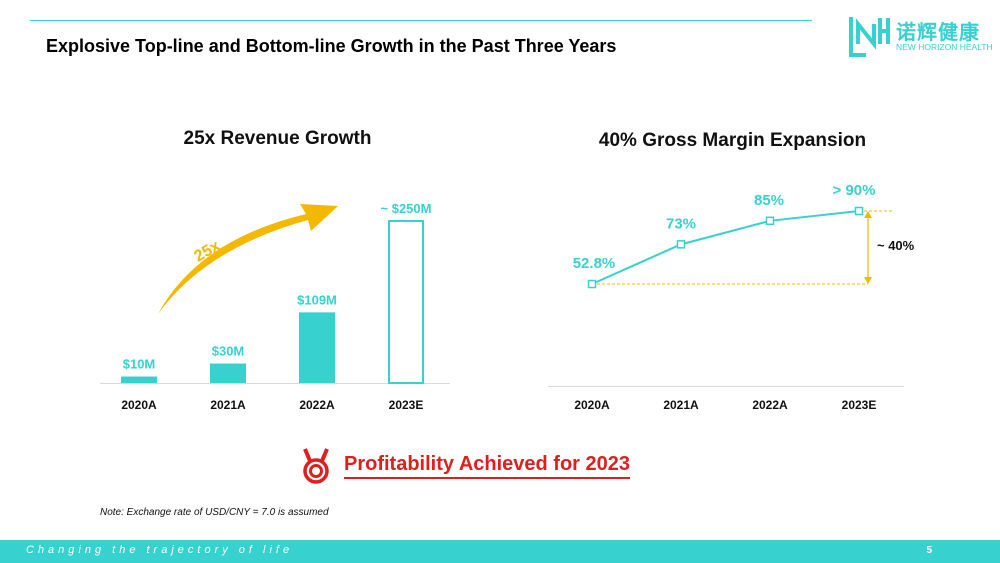  Describe the element at coordinates (896, 245) in the screenshot. I see `margin-expansion-label: ~ 40%` at that location.